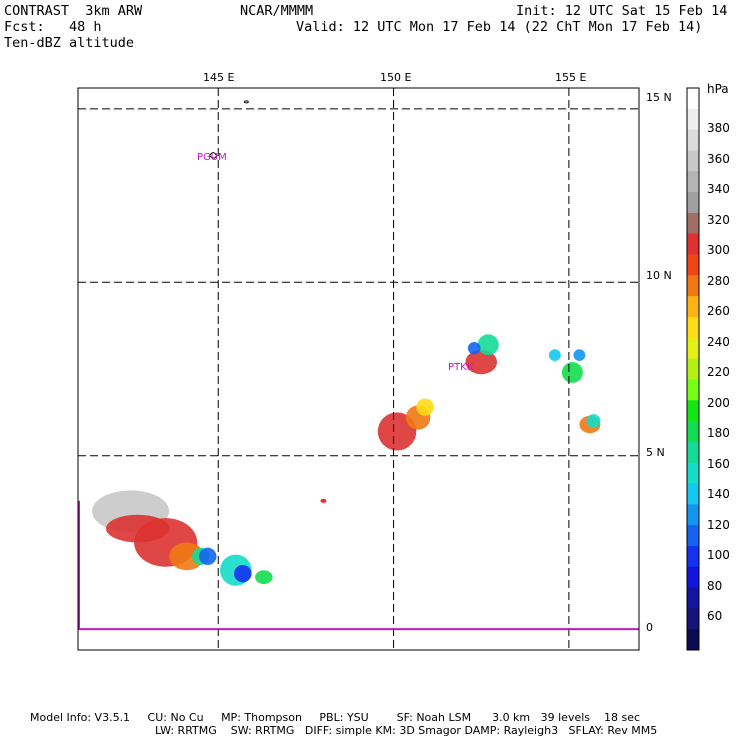 This screenshot has height=740, width=740. What do you see at coordinates (323, 500) in the screenshot?
I see `storm-speck` at bounding box center [323, 500].